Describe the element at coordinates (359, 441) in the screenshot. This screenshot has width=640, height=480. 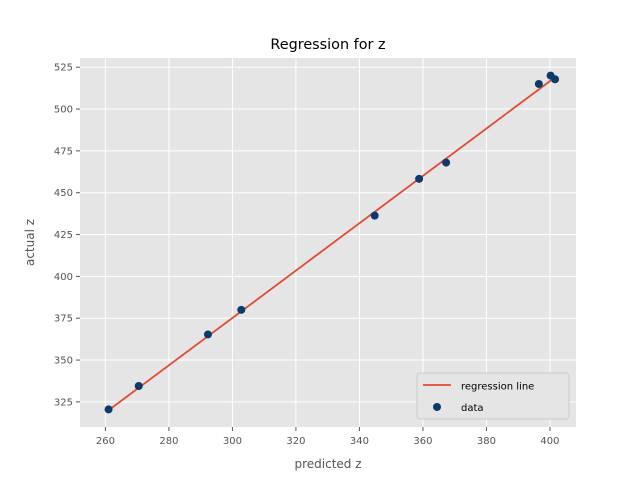
I see `x-tick-label: 340` at that location.